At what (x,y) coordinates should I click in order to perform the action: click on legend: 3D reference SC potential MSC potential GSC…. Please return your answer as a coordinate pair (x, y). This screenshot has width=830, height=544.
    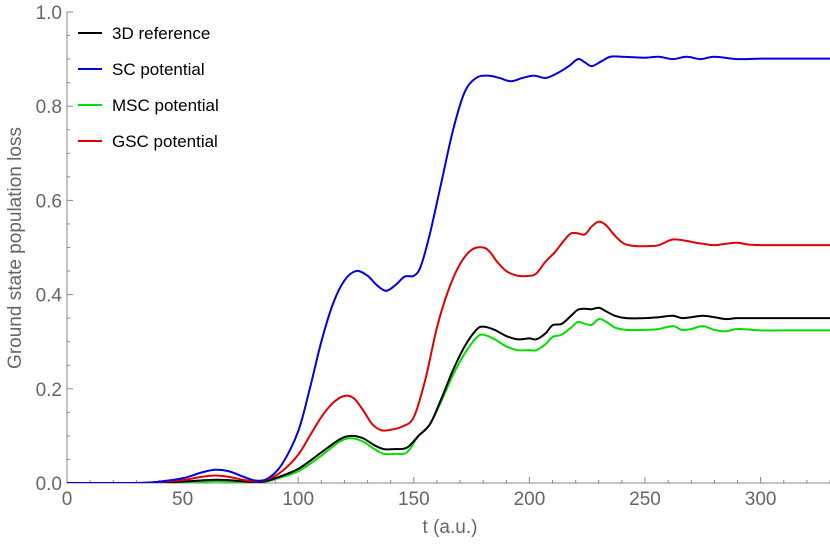
    Looking at the image, I should click on (148, 87).